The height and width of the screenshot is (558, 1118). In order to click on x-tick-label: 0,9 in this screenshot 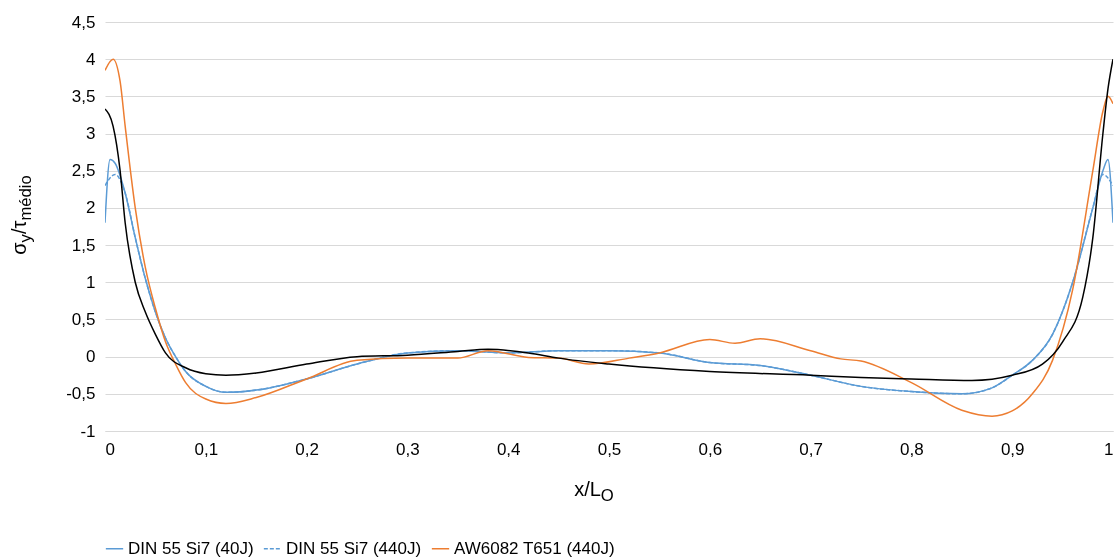, I will do `click(1012, 449)`.